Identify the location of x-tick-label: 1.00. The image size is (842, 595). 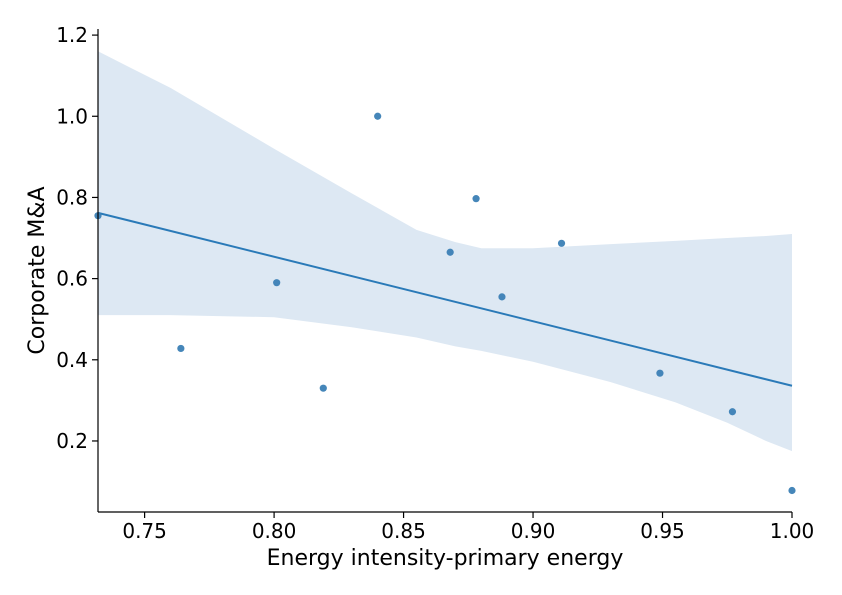
(792, 531).